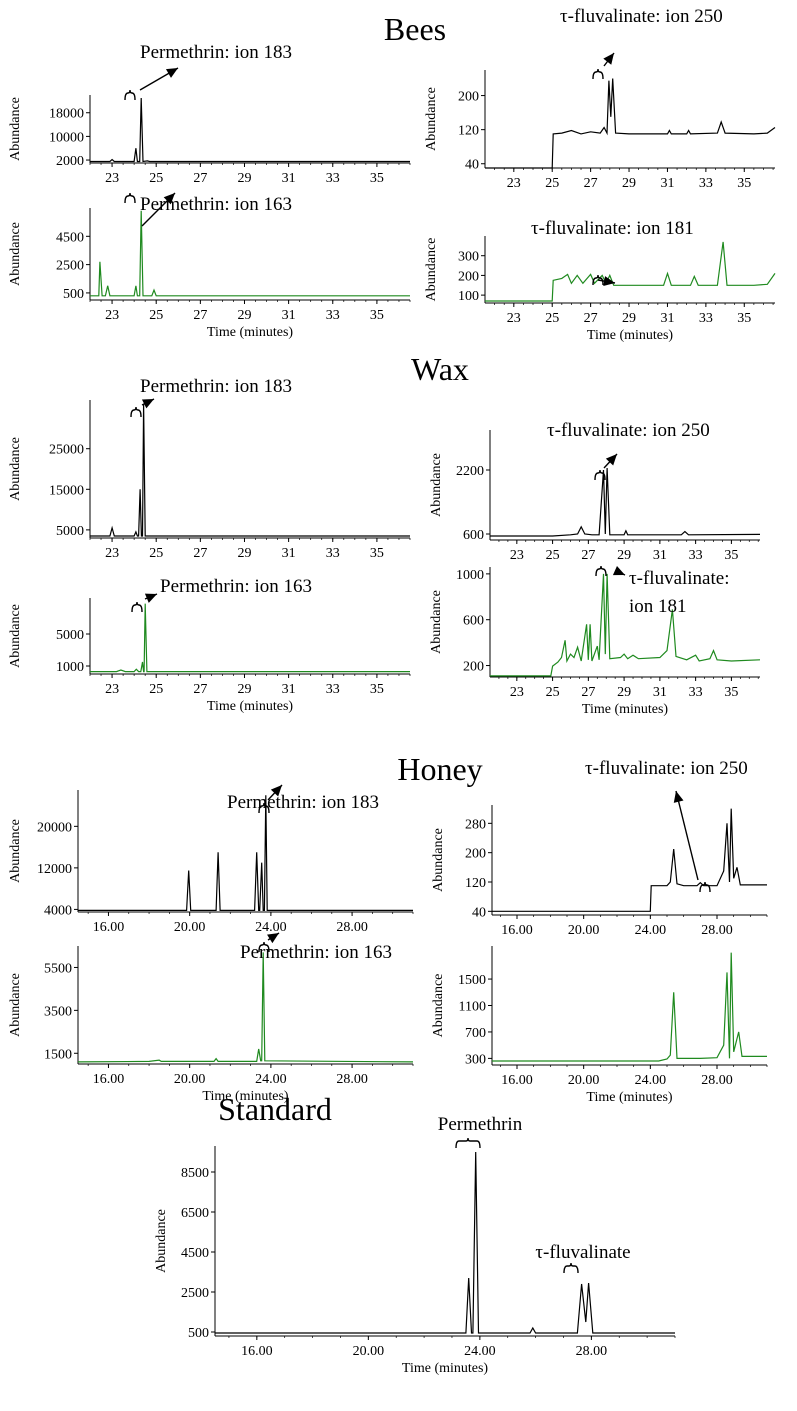  What do you see at coordinates (468, 296) in the screenshot?
I see `y-tick-label: 100` at bounding box center [468, 296].